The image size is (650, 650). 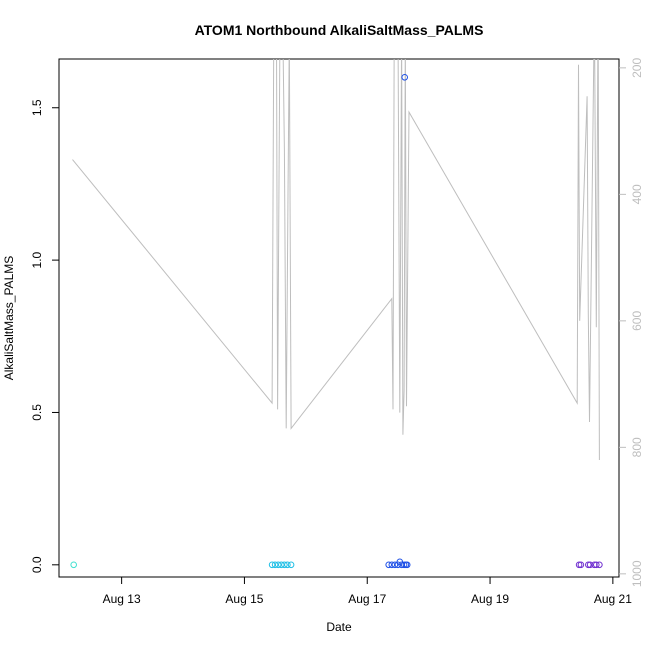 What do you see at coordinates (637, 321) in the screenshot?
I see `y2-tick-label: 600` at bounding box center [637, 321].